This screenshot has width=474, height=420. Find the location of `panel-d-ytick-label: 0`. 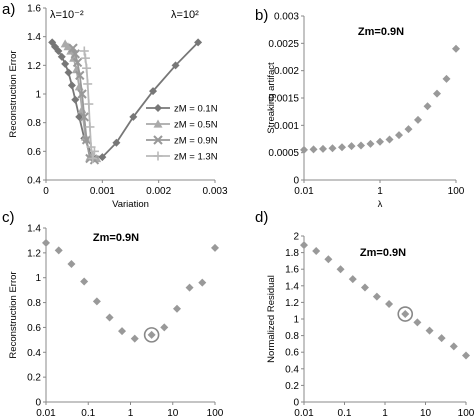

panel-d-ytick-label: 0 is located at coordinates (296, 403).